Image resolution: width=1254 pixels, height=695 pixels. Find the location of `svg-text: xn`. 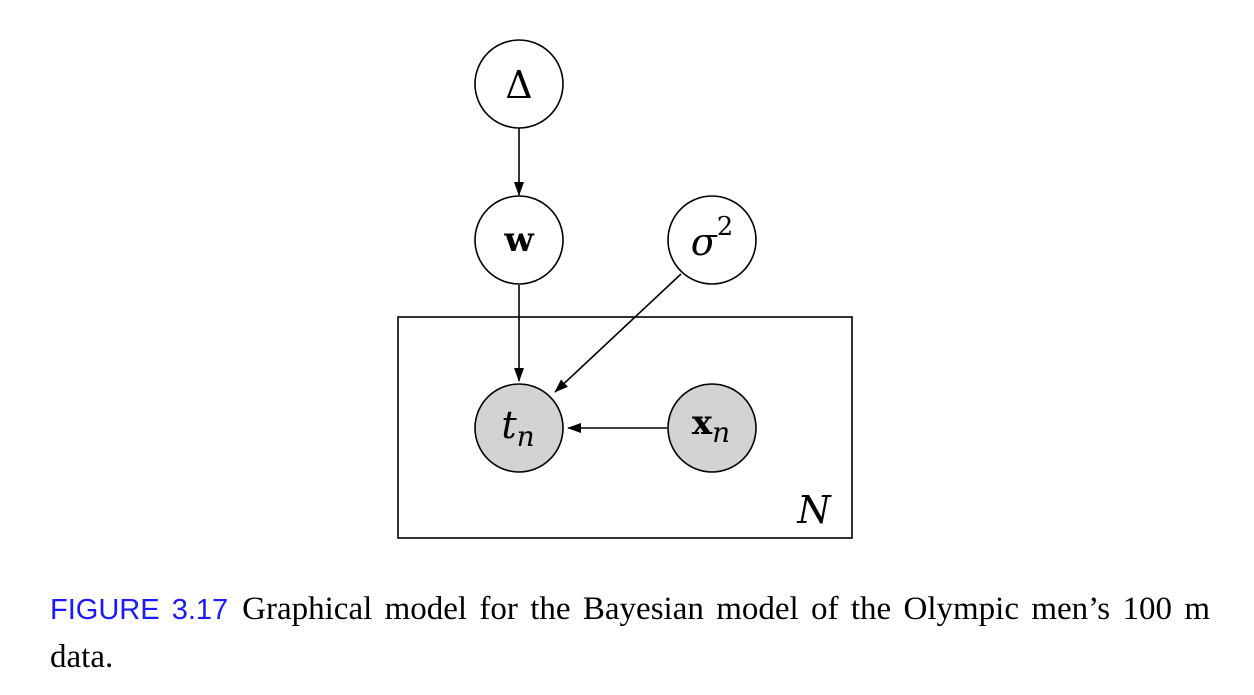

svg-text: xn is located at coordinates (711, 426).